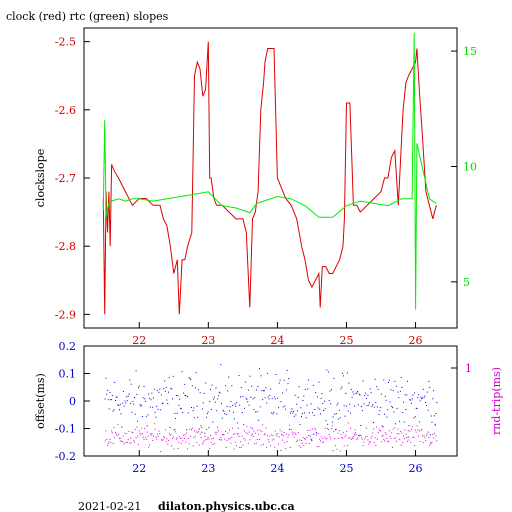  What do you see at coordinates (346, 468) in the screenshot?
I see `bottom-x-tick-label: 25` at bounding box center [346, 468].